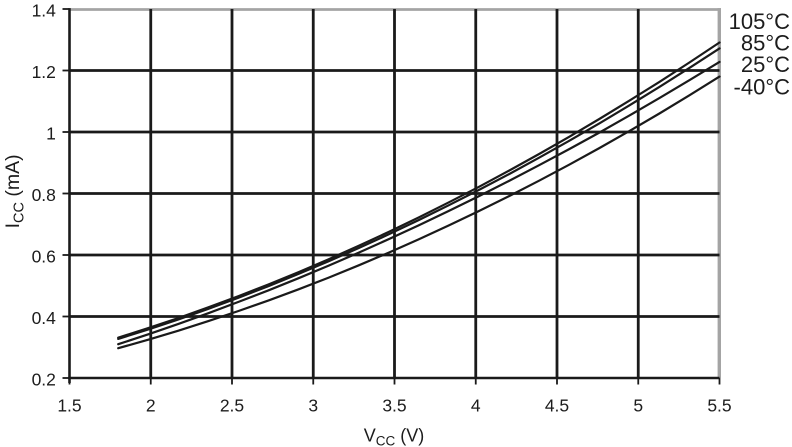 This screenshot has width=792, height=447. I want to click on svg-text: 5.5, so click(719, 406).